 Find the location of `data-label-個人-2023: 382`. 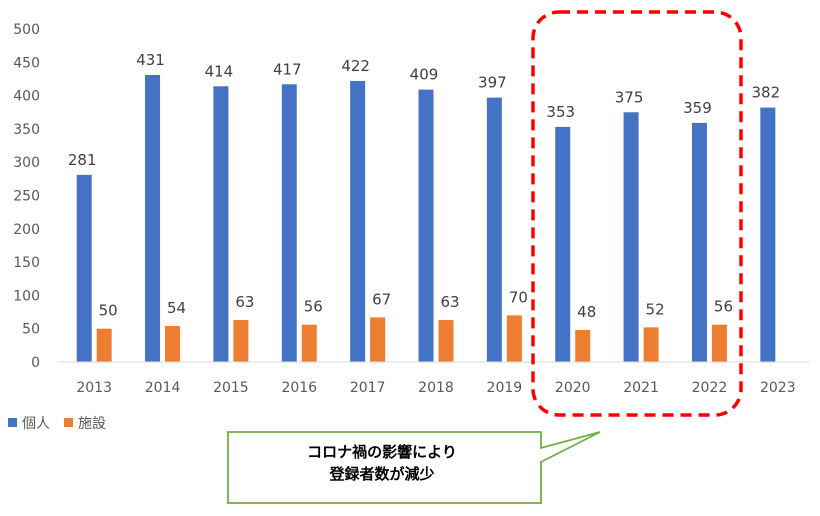

data-label-個人-2023: 382 is located at coordinates (765, 93).